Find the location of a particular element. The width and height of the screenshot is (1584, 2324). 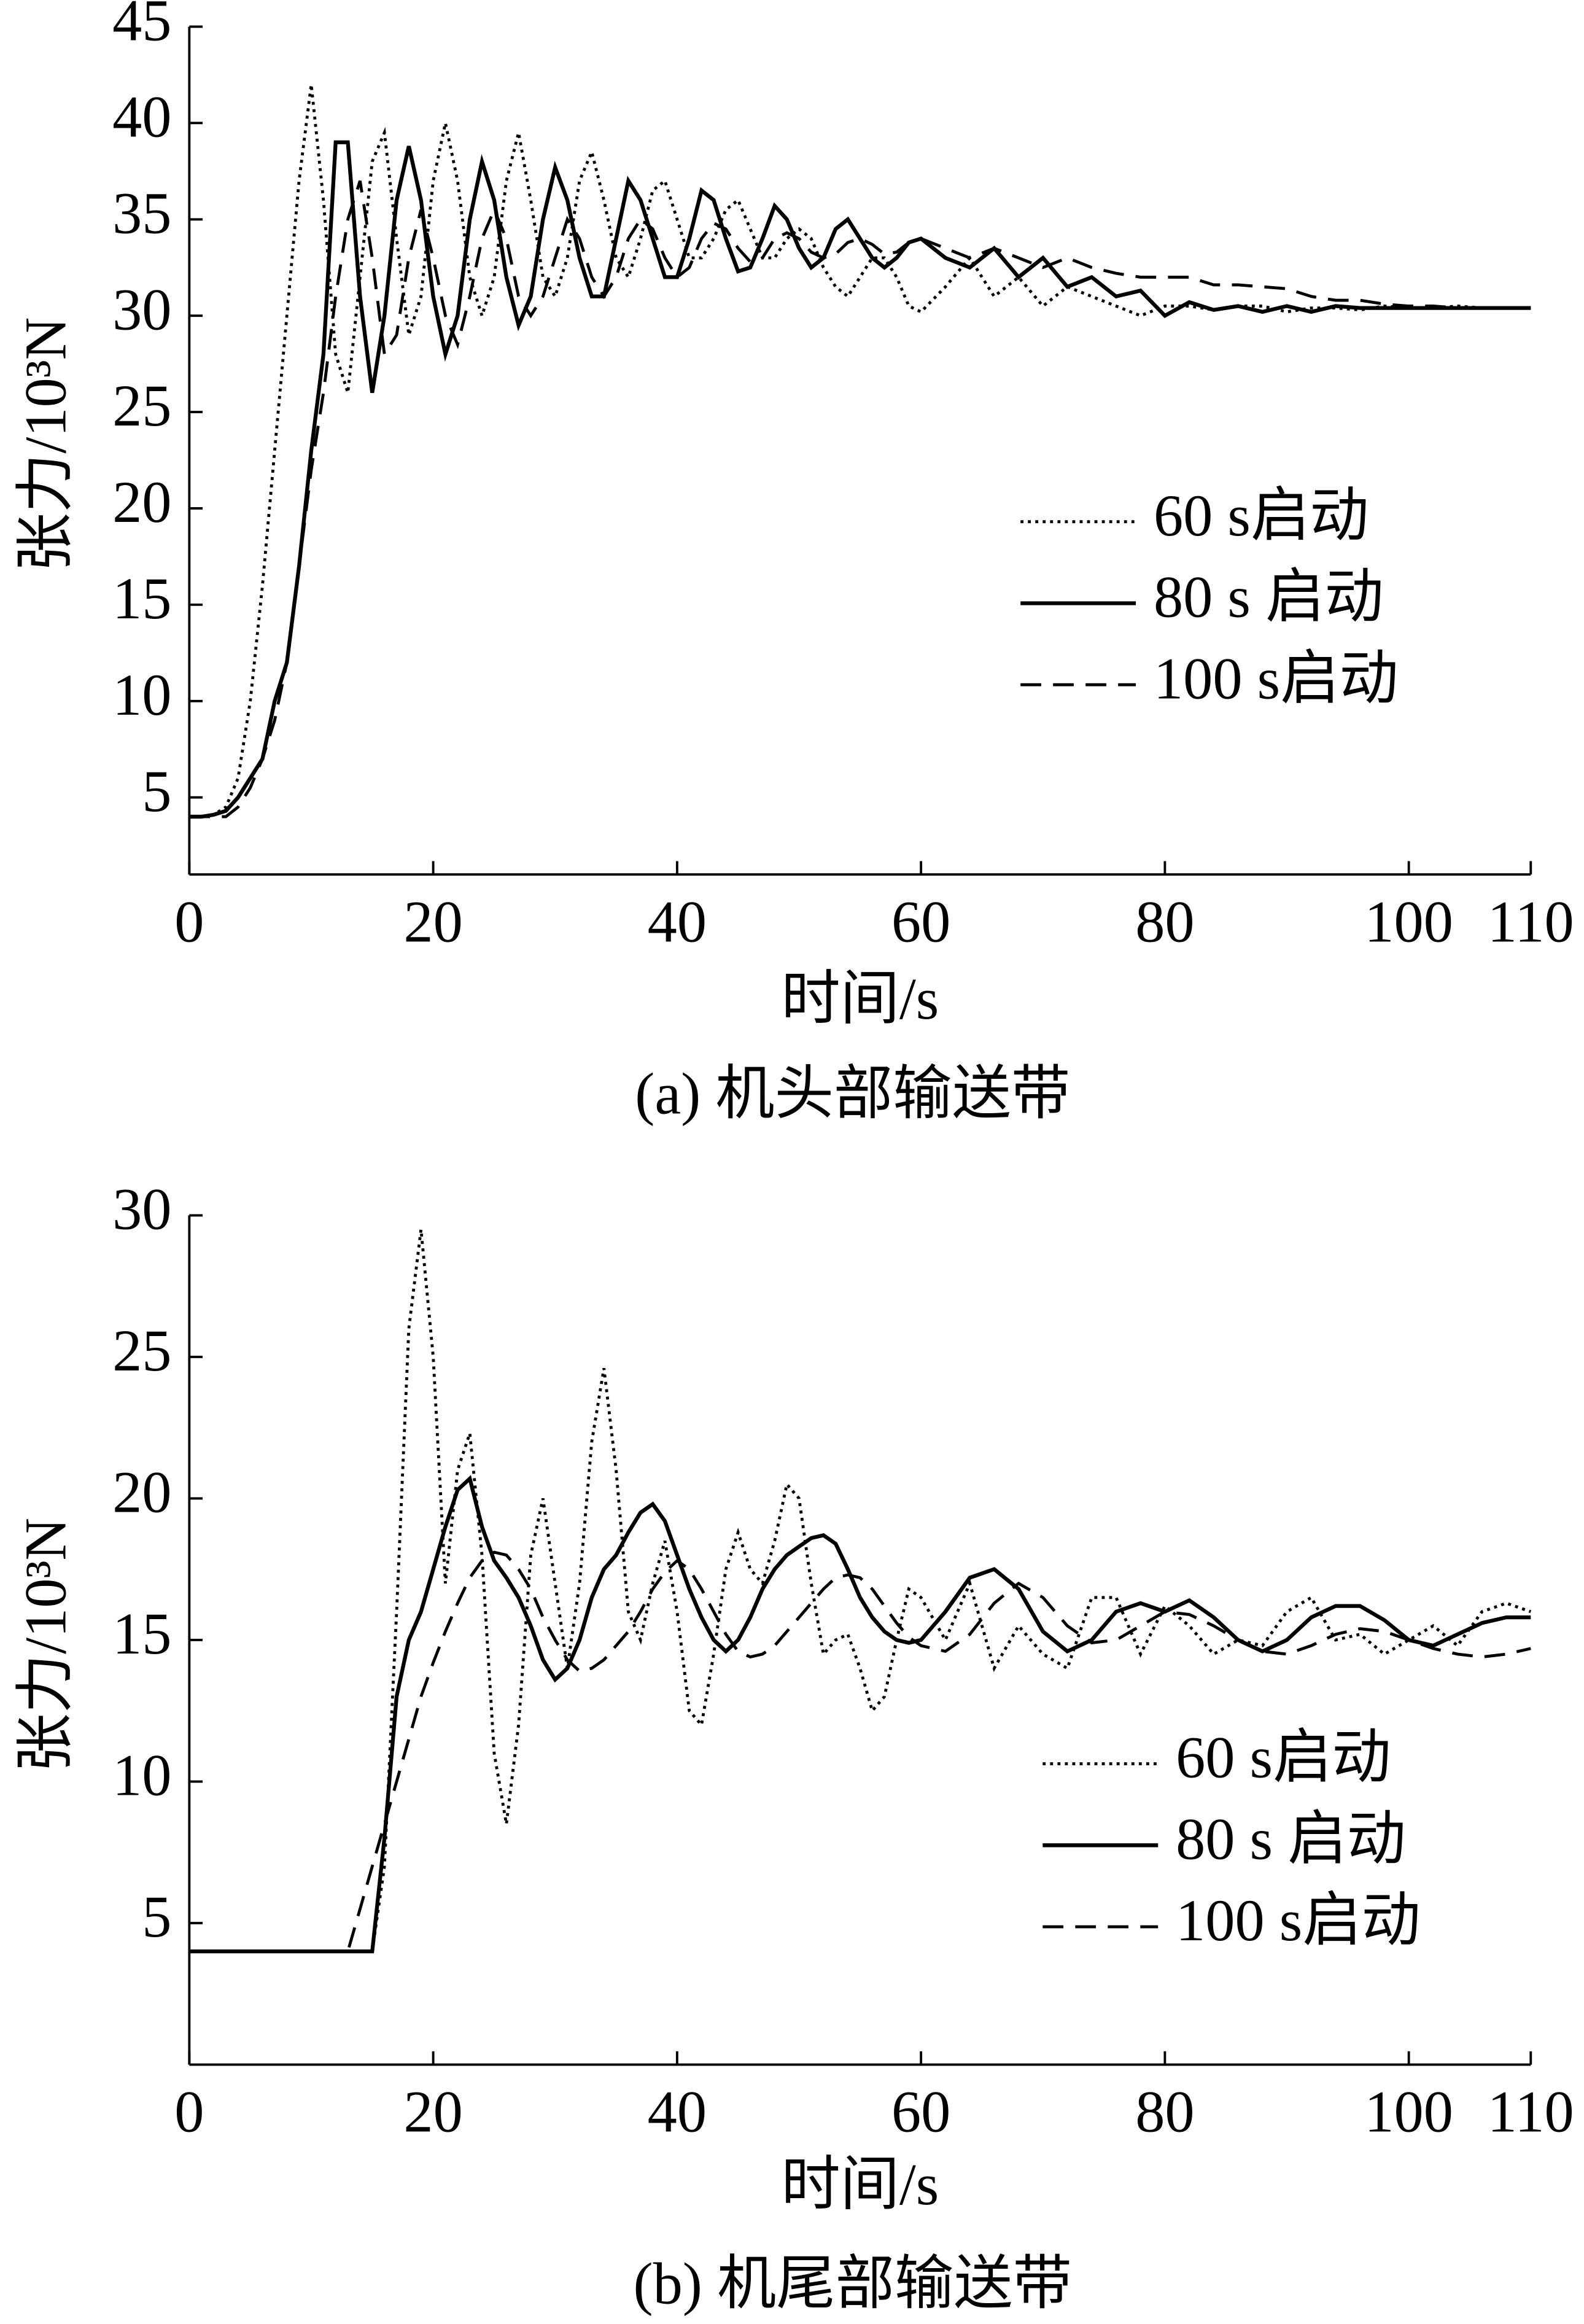

caption: (b) 机尾部输送带 is located at coordinates (853, 2284).